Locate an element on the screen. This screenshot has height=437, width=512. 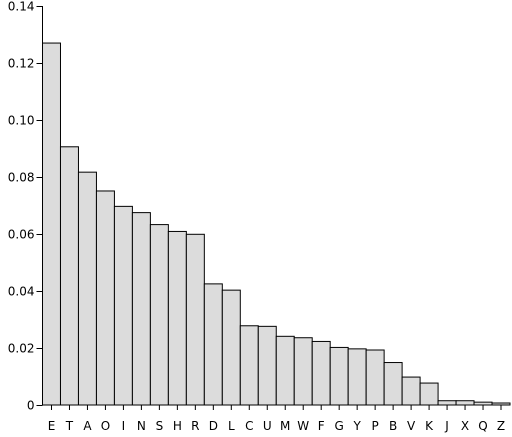
bar-l is located at coordinates (231, 347).